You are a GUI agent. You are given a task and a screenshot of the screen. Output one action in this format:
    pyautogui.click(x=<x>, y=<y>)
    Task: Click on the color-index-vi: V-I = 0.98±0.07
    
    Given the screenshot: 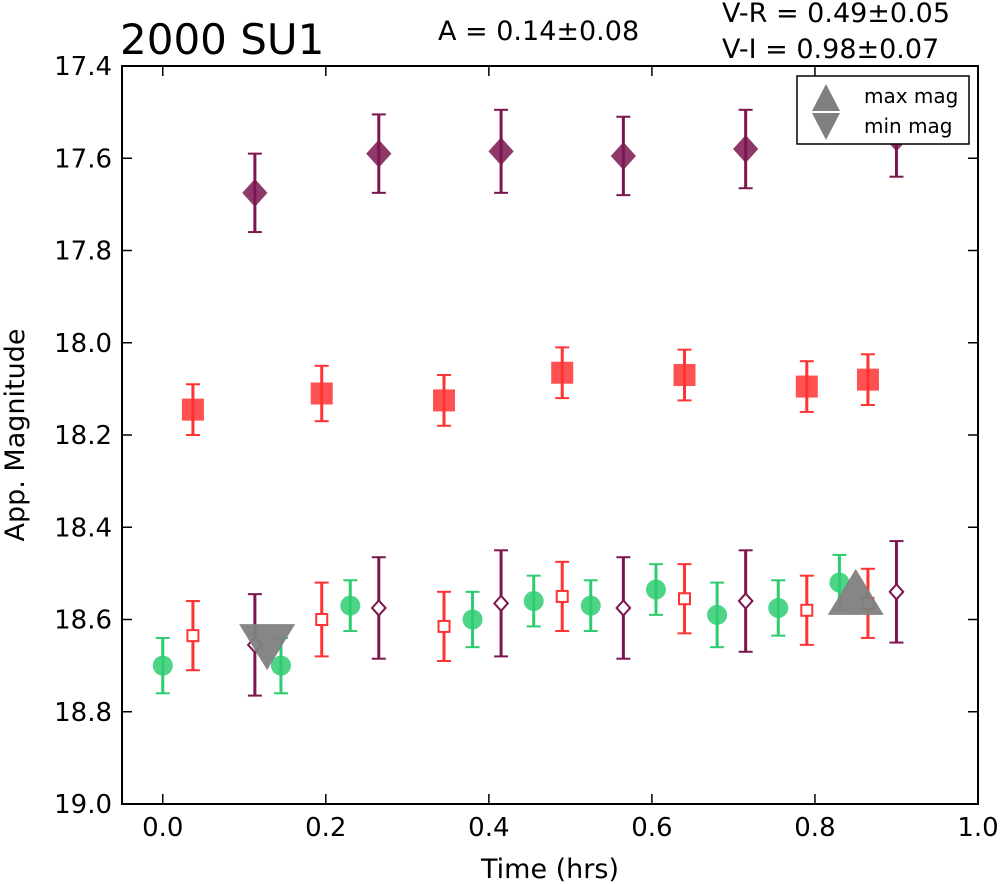 What is the action you would take?
    pyautogui.click(x=830, y=49)
    